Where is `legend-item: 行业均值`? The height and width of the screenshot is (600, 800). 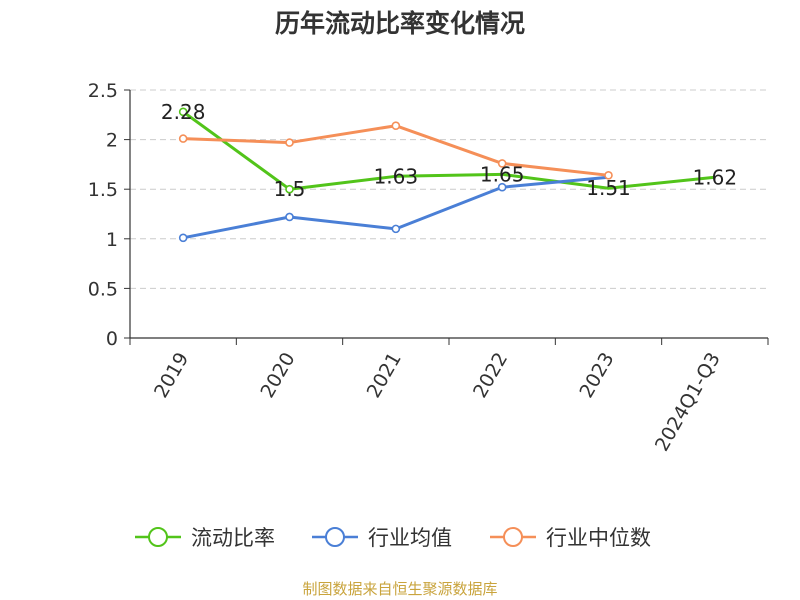 legend-item: 行业均值 is located at coordinates (382, 538).